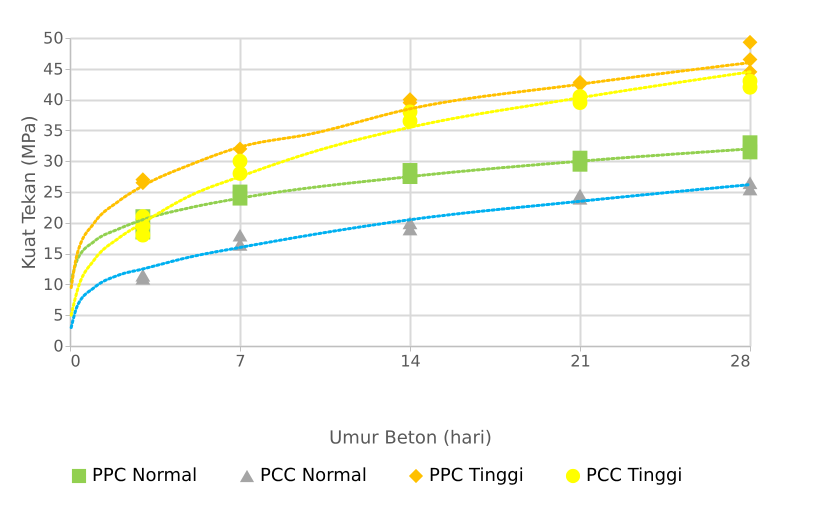 The width and height of the screenshot is (838, 521). What do you see at coordinates (740, 361) in the screenshot?
I see `x-tick-label: 28` at bounding box center [740, 361].